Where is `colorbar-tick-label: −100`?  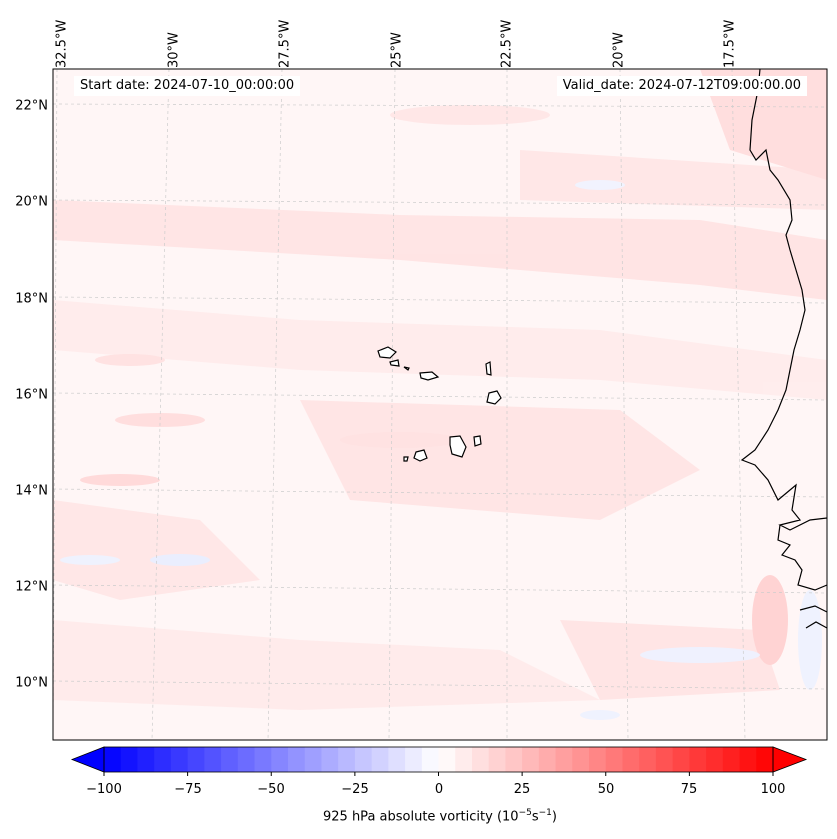
colorbar-tick-label: −100 is located at coordinates (104, 789).